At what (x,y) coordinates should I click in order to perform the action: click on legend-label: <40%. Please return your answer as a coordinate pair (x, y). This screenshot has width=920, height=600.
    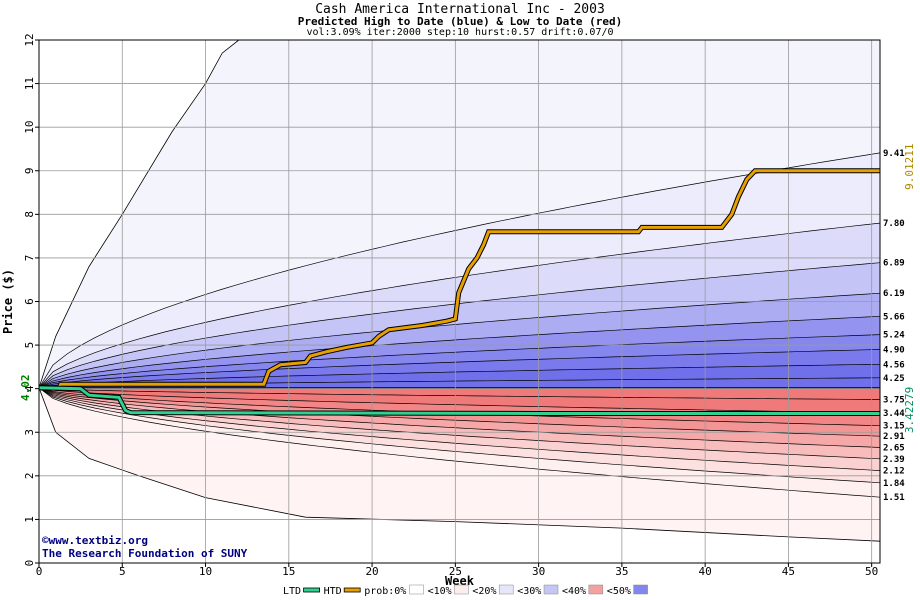
    Looking at the image, I should click on (574, 591).